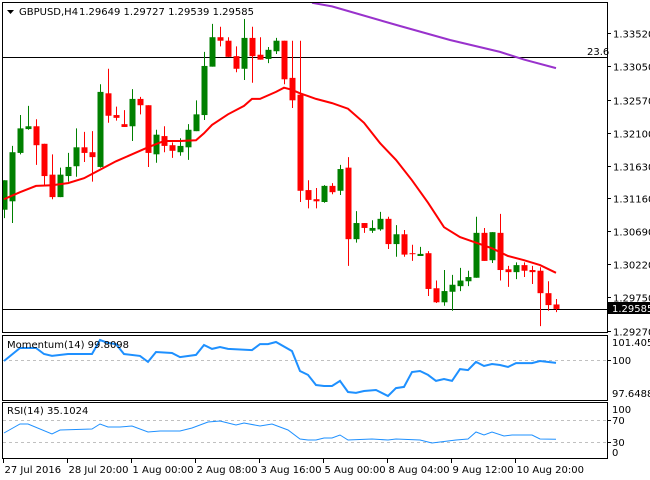  I want to click on fib-level-label: 23.6, so click(598, 52).